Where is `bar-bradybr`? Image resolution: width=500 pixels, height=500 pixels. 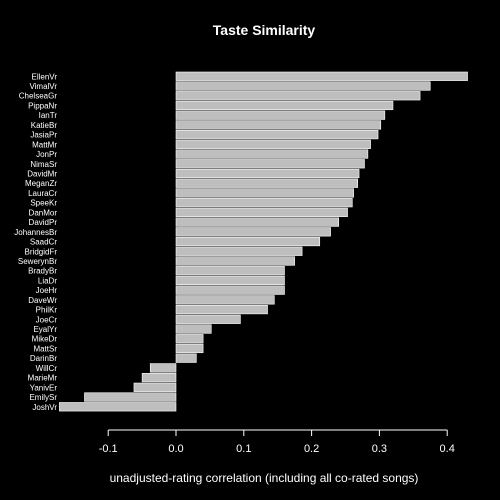 bar-bradybr is located at coordinates (230, 271).